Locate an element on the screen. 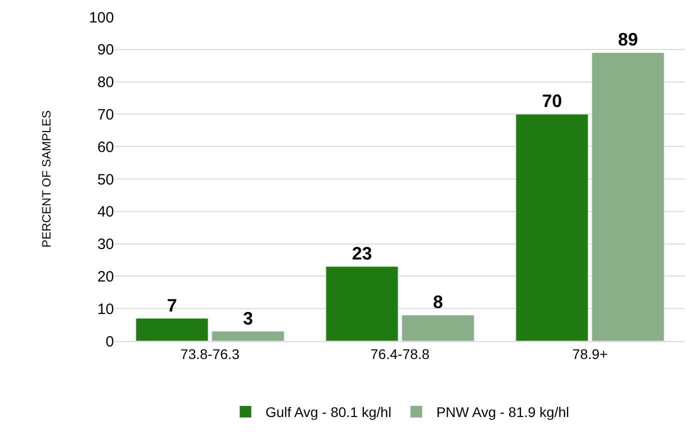  x-tick-label: 76.4-78.8 is located at coordinates (400, 354).